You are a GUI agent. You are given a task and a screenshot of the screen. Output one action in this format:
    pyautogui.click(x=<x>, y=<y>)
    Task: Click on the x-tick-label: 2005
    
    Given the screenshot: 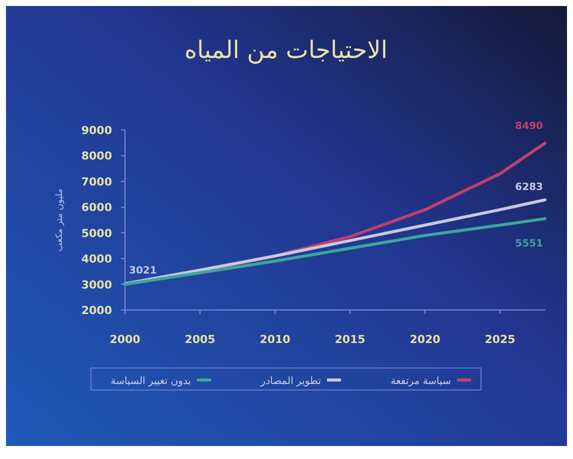 What is the action you would take?
    pyautogui.click(x=200, y=339)
    